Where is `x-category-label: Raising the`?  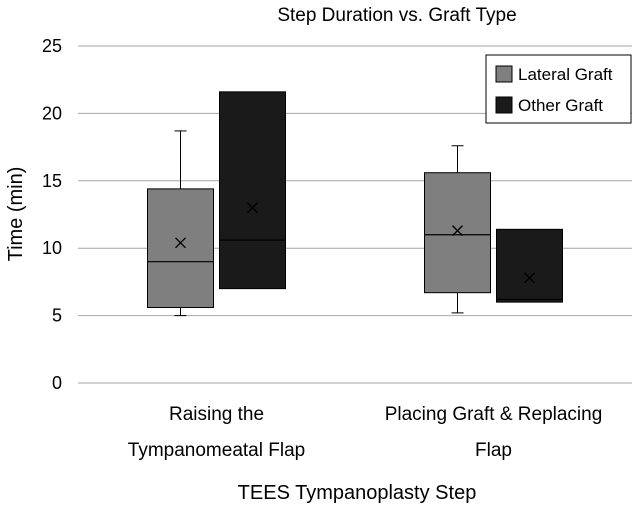
x-category-label: Raising the is located at coordinates (216, 414).